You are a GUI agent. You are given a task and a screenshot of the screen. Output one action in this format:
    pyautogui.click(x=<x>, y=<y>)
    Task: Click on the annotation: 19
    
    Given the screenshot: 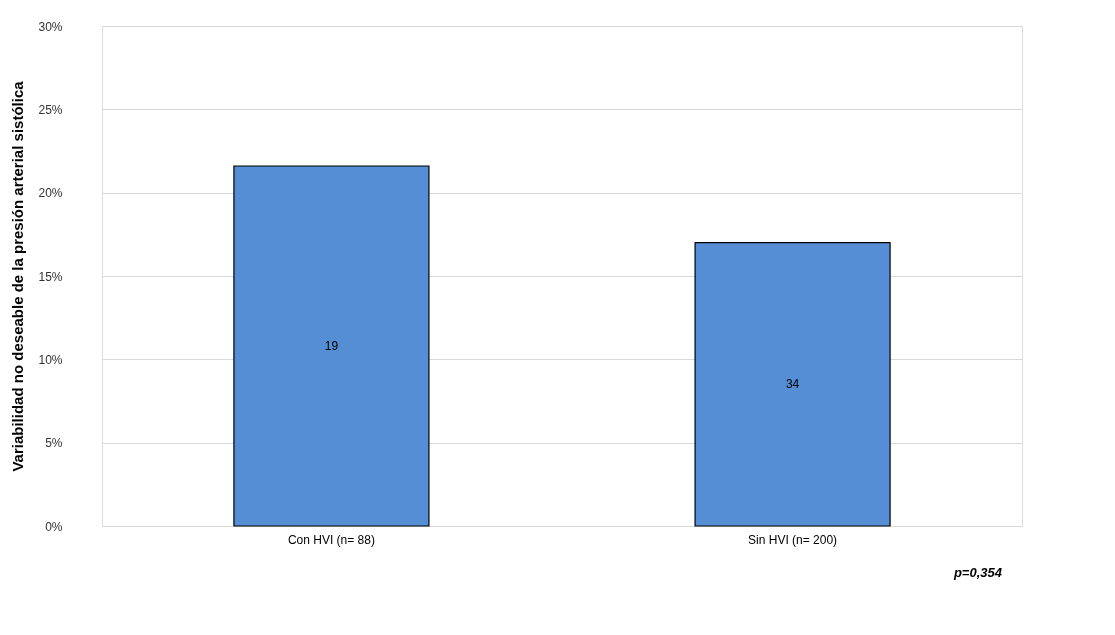 What is the action you would take?
    pyautogui.click(x=331, y=346)
    